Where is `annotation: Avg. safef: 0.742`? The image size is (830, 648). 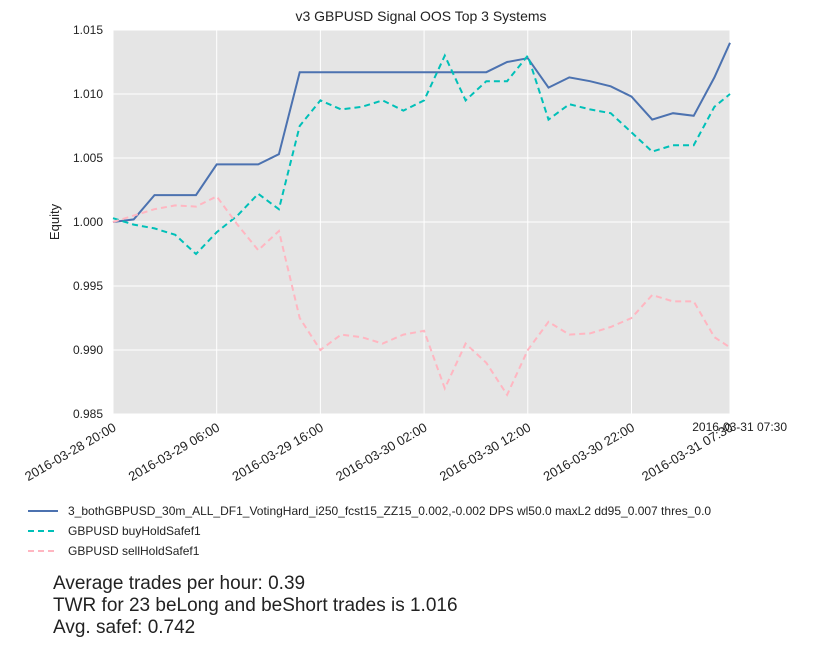
annotation: Avg. safef: 0.742 is located at coordinates (124, 627).